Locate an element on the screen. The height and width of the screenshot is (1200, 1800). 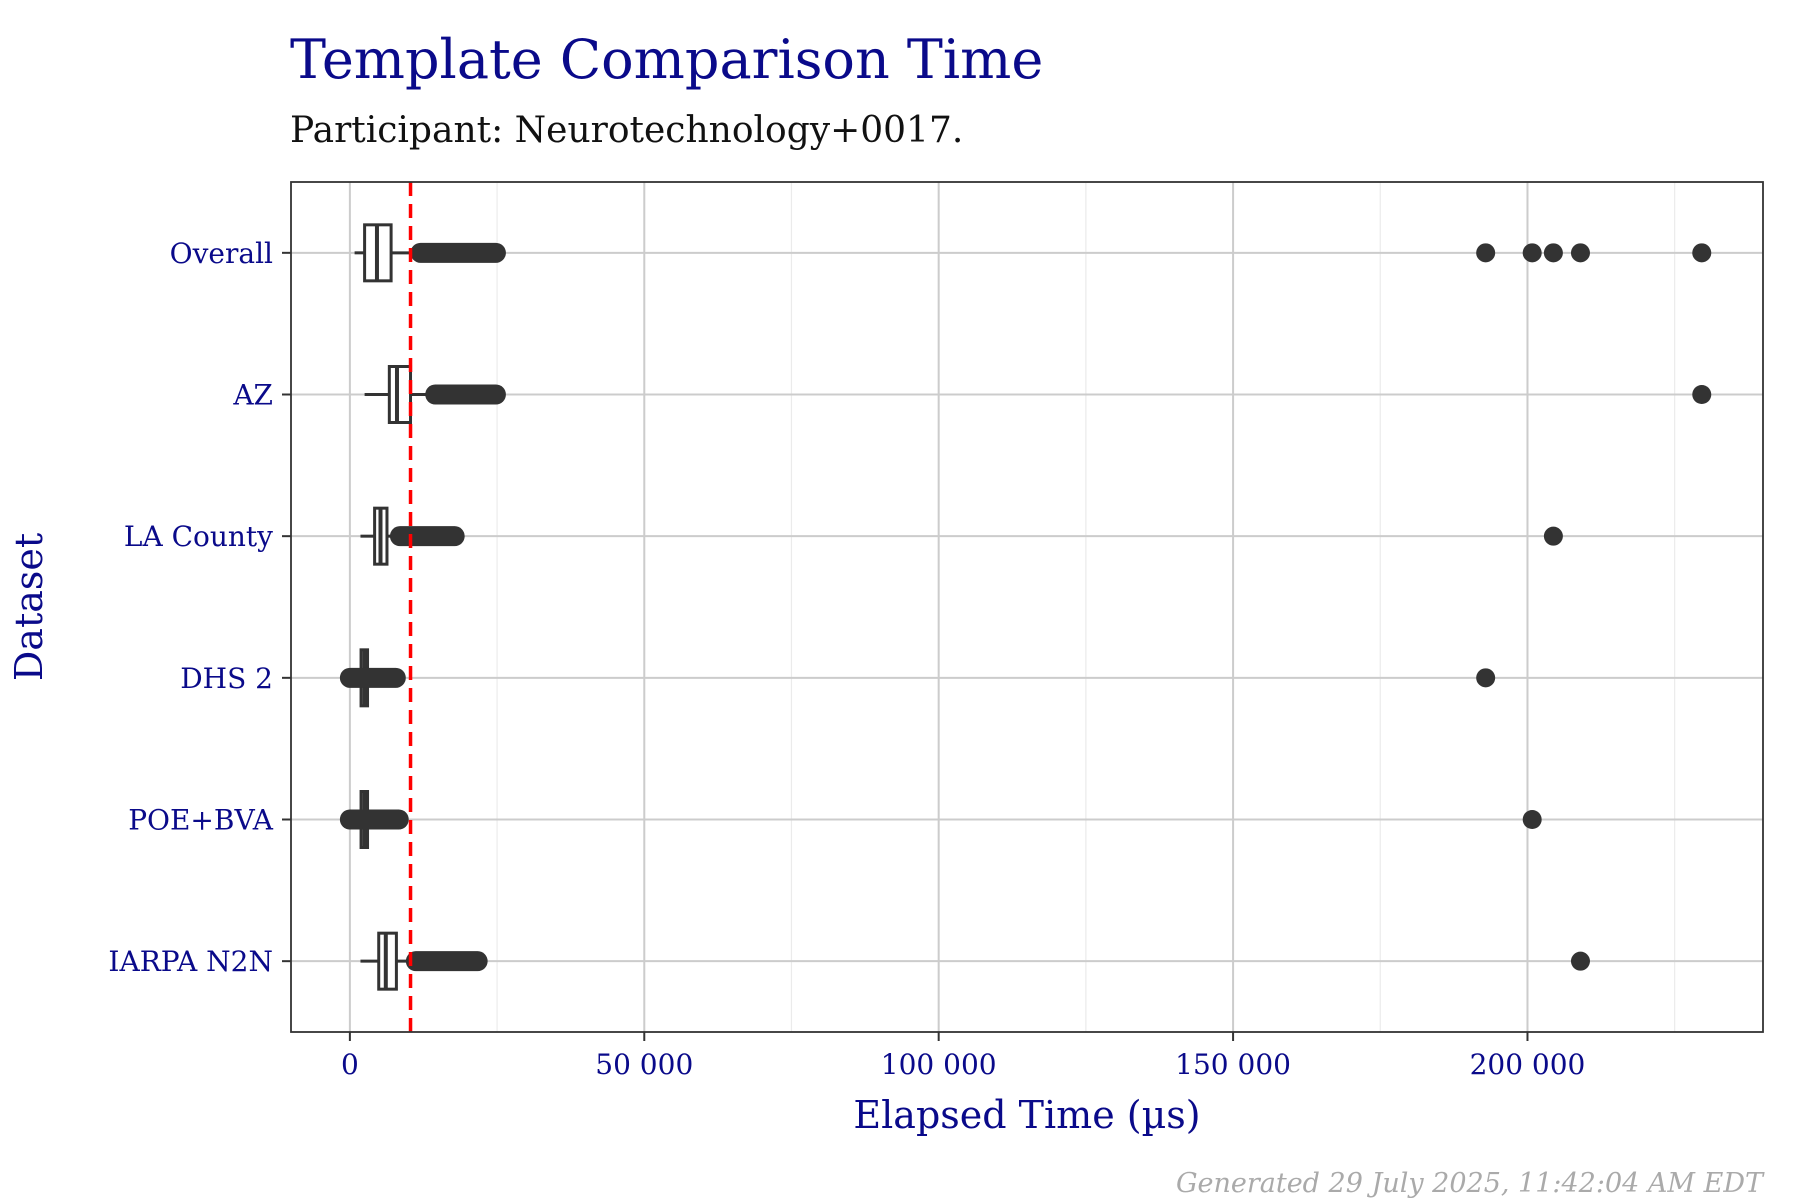
boxplot-poe-bva is located at coordinates (940, 819).